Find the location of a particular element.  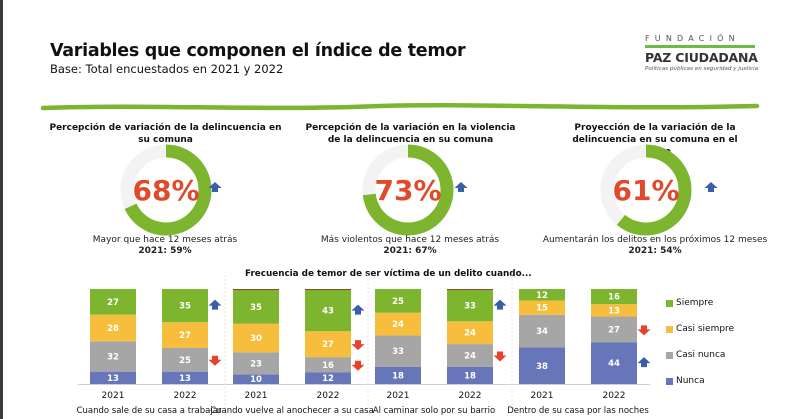

window-left-border is located at coordinates (1, 209).